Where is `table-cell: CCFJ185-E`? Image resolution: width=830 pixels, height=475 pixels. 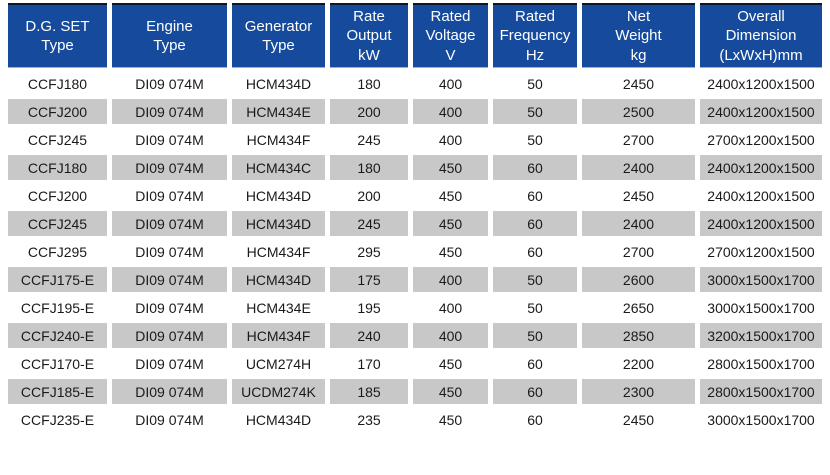 table-cell: CCFJ185-E is located at coordinates (57, 391).